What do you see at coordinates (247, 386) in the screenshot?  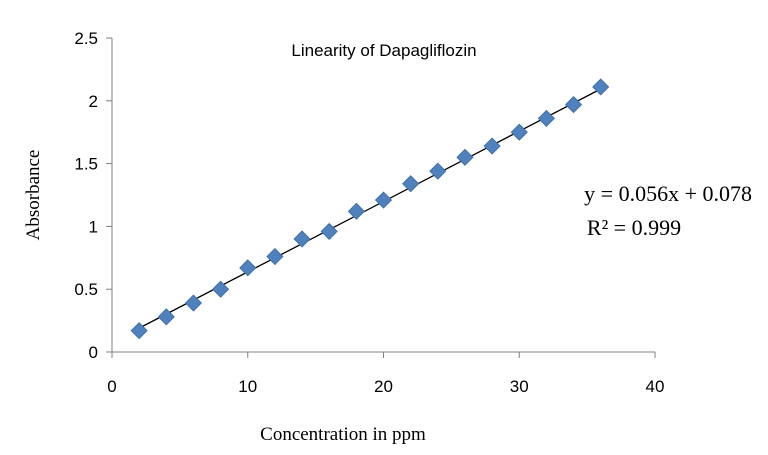 I see `x-tick-label: 10` at bounding box center [247, 386].